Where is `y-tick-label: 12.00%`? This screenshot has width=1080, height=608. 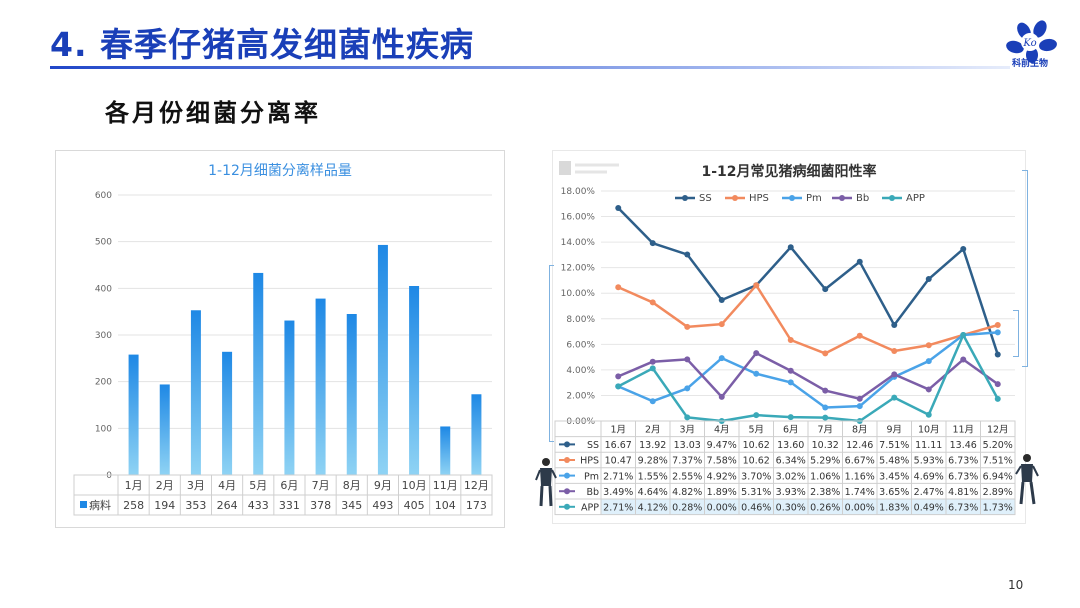 y-tick-label: 12.00% is located at coordinates (578, 269).